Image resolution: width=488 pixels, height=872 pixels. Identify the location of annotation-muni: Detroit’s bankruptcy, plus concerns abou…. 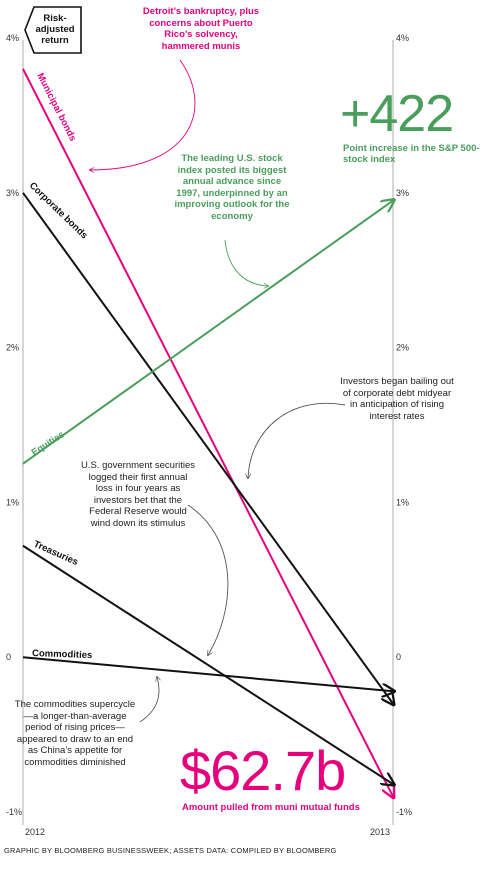
(201, 29).